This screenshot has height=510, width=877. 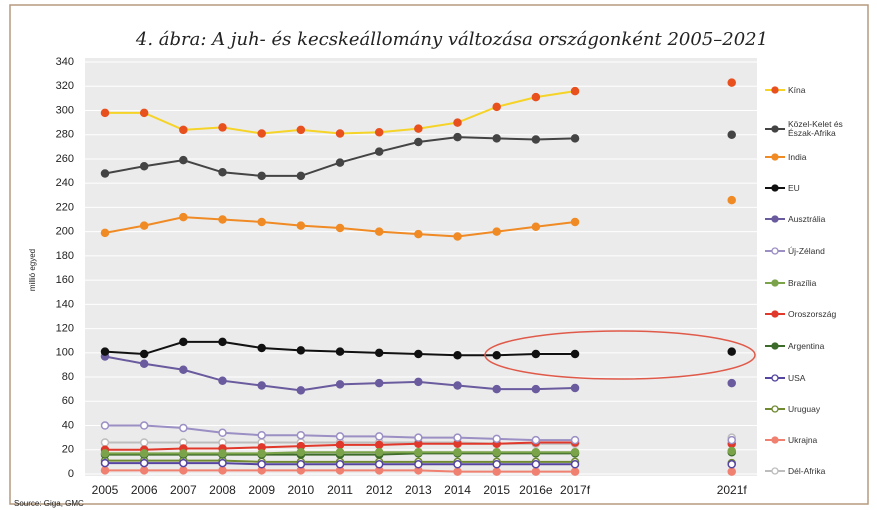 I want to click on x-tick-label: 2016e, so click(x=536, y=490).